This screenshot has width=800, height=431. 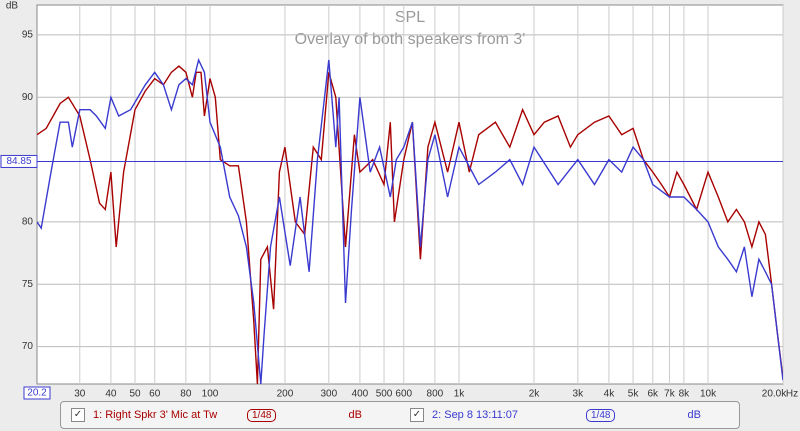 What do you see at coordinates (792, 394) in the screenshot?
I see `x-axis-unit: Hz` at bounding box center [792, 394].